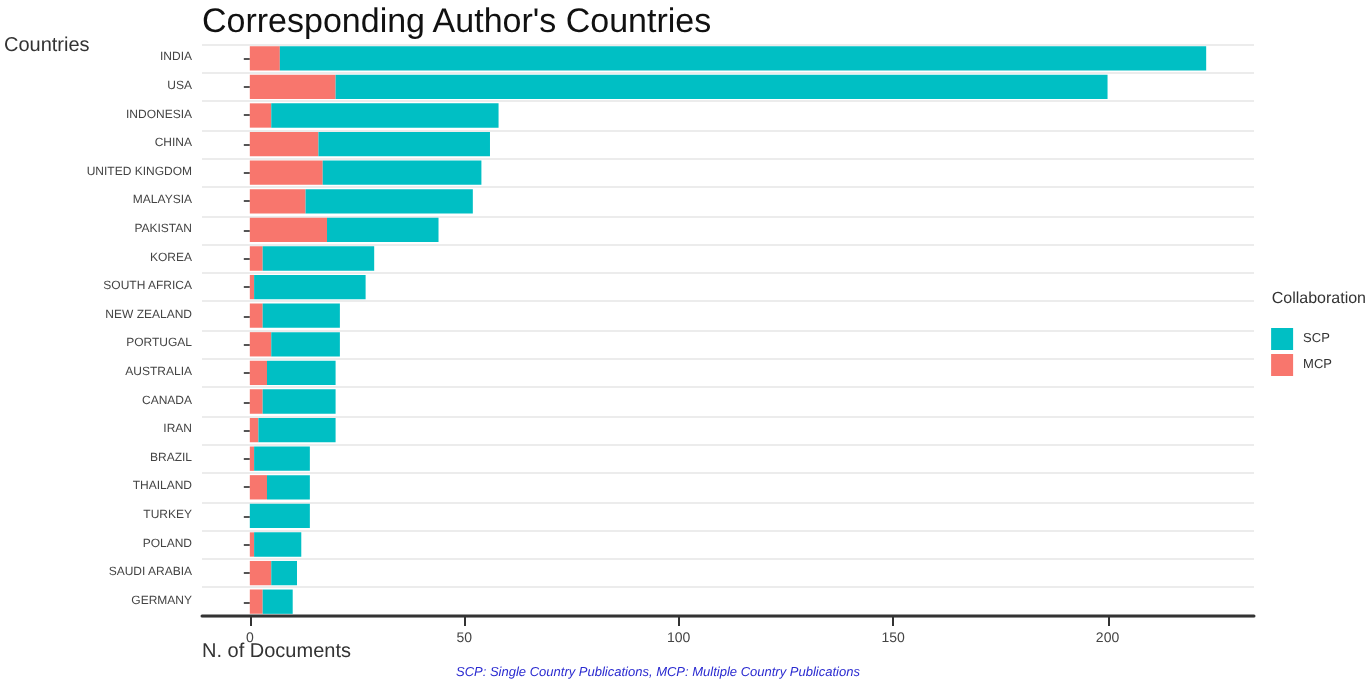 This screenshot has height=684, width=1370. Describe the element at coordinates (47, 46) in the screenshot. I see `y-axis-title: Countries` at that location.